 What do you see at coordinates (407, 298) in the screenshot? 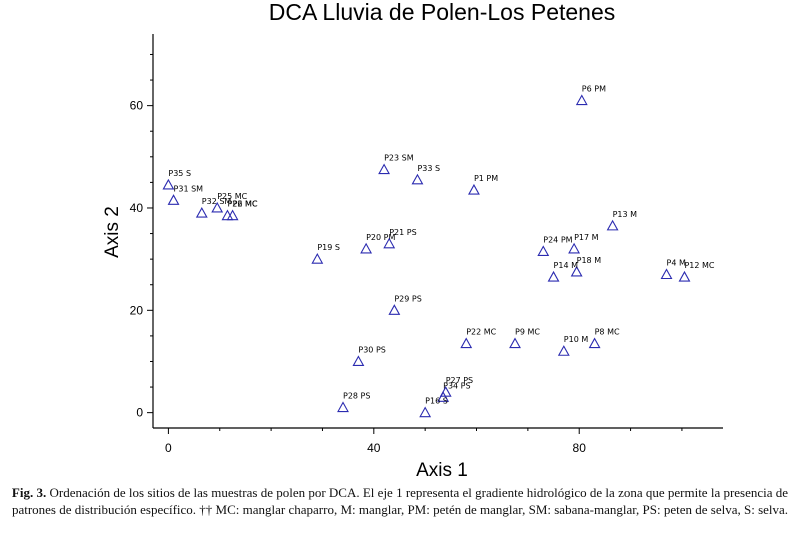
I see `point-label: P29 PS` at bounding box center [407, 298].